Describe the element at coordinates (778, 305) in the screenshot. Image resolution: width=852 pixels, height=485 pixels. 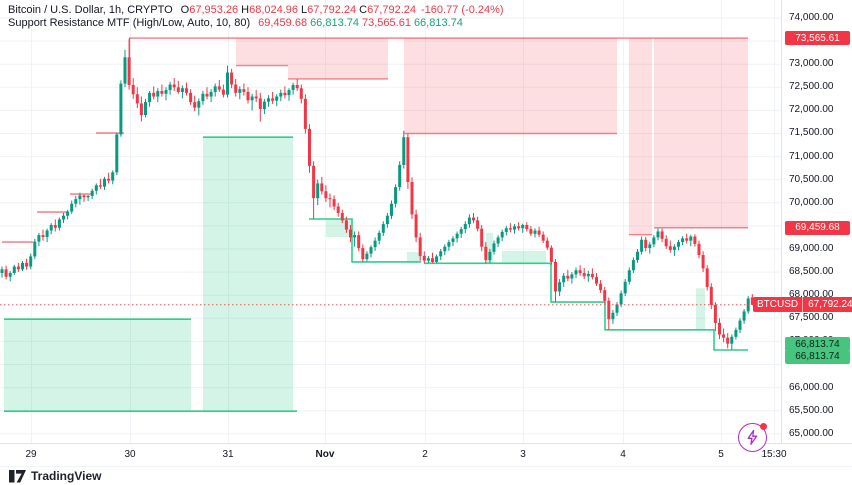
I see `current-price-symbol: BTCUSD` at that location.